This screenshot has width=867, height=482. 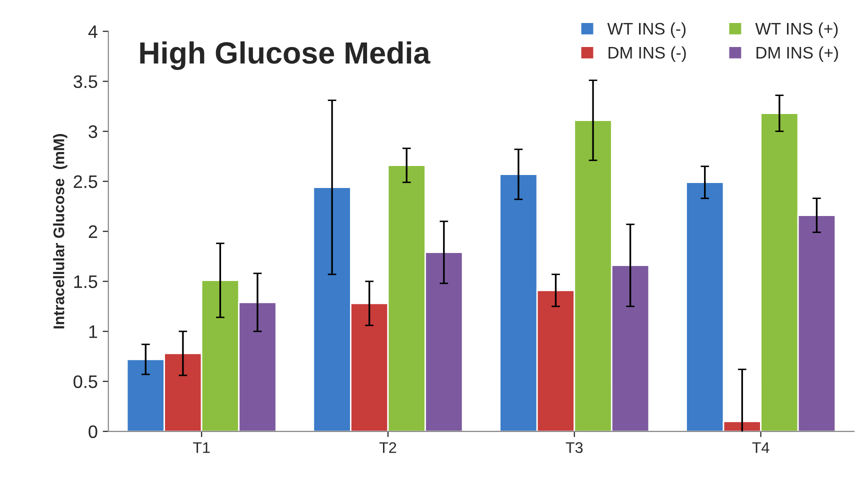 What do you see at coordinates (86, 81) in the screenshot?
I see `y-tick-label: 3.5` at bounding box center [86, 81].